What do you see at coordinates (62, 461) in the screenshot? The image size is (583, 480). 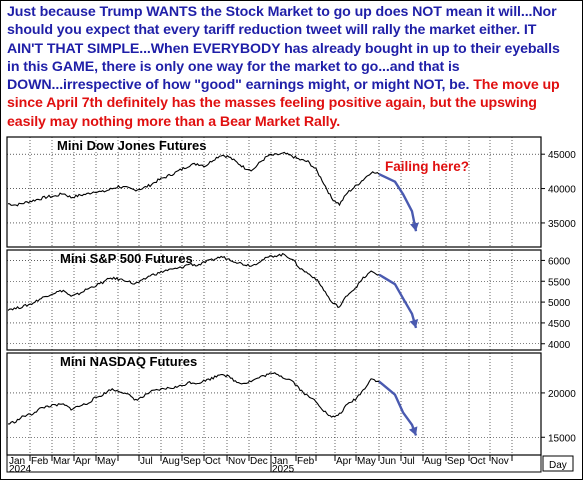 I see `month-label: Mar` at bounding box center [62, 461].